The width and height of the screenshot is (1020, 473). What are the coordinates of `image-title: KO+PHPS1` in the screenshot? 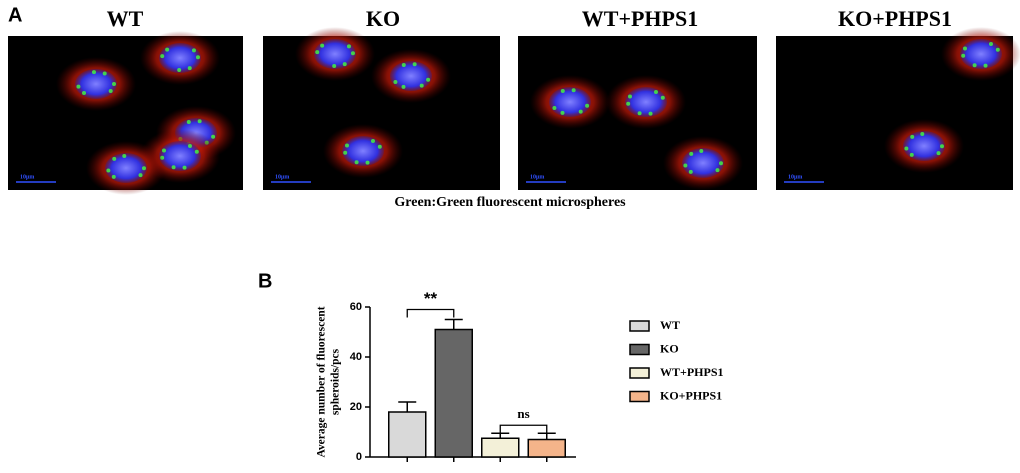 It's located at (895, 18).